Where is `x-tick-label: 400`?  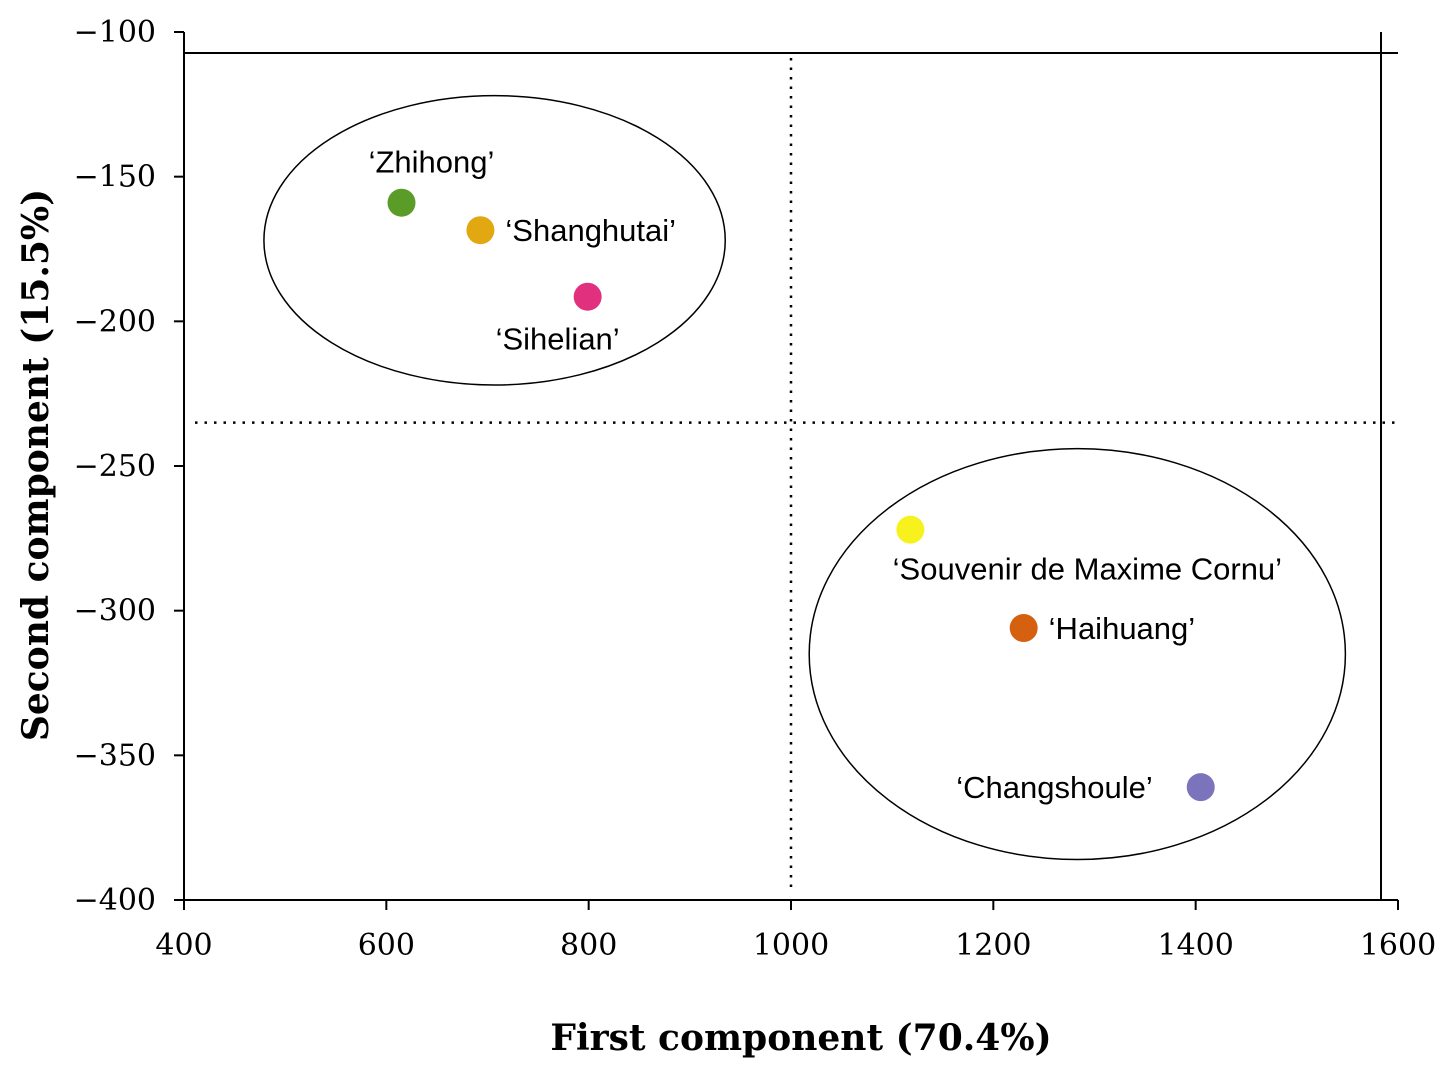
x-tick-label: 400 is located at coordinates (183, 945).